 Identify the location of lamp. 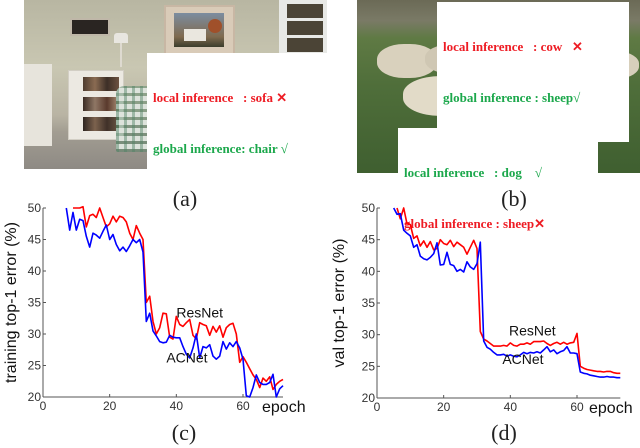
(121, 38).